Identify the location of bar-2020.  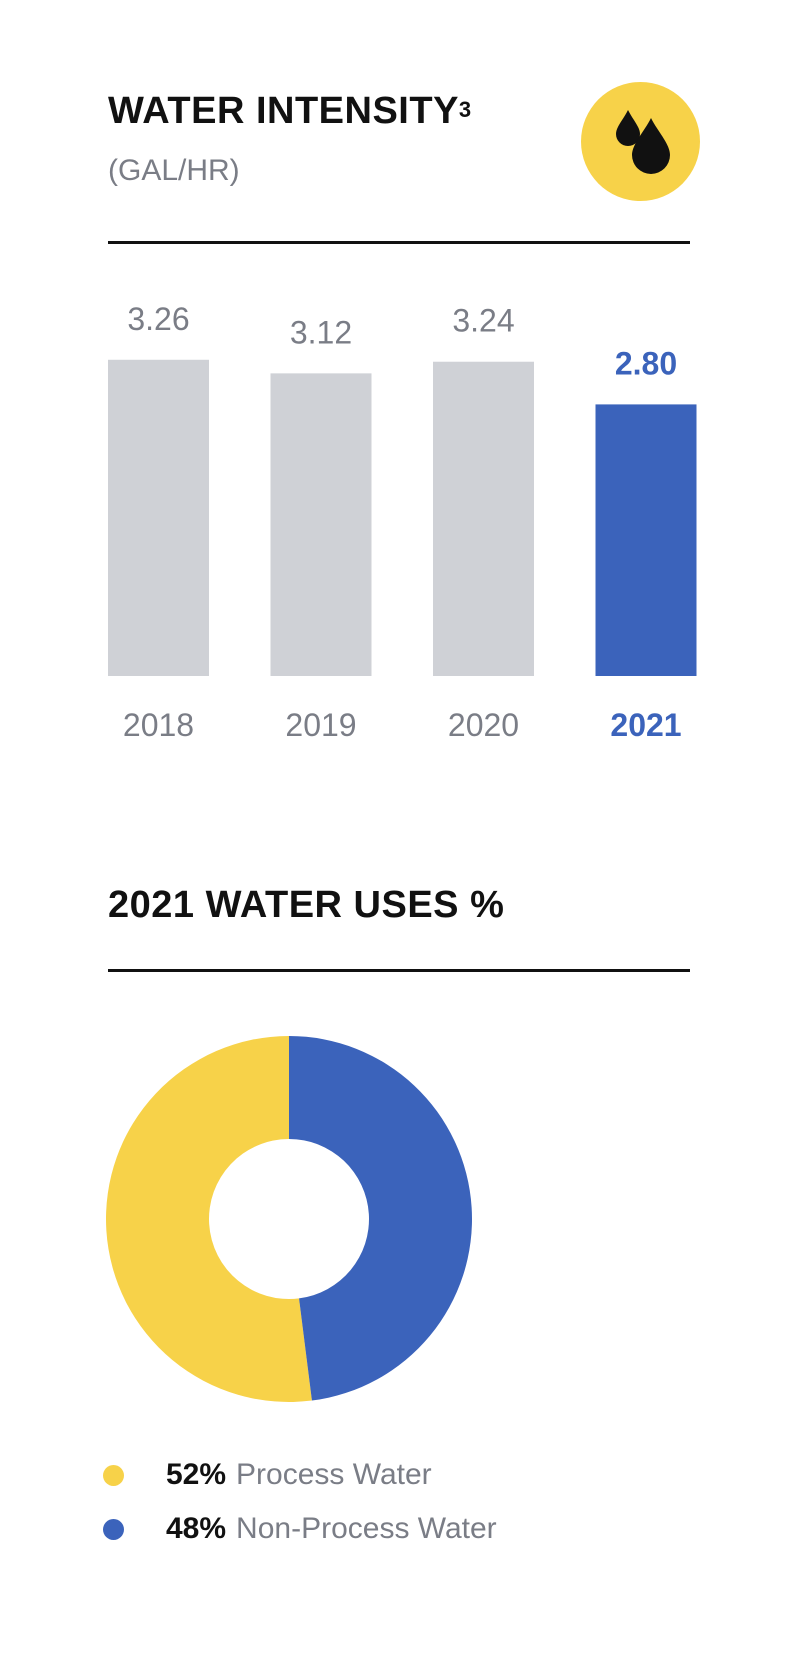
(483, 518).